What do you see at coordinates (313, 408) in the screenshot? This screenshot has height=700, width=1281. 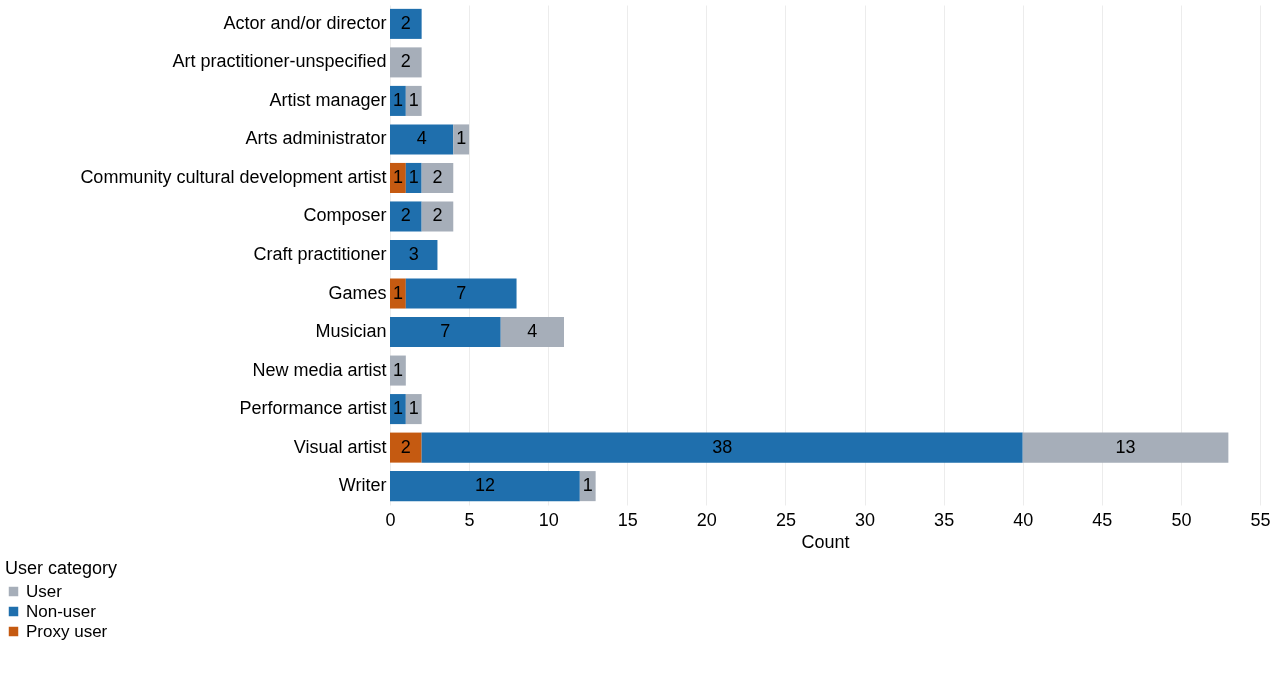 I see `y-tick-label: Performance artist` at bounding box center [313, 408].